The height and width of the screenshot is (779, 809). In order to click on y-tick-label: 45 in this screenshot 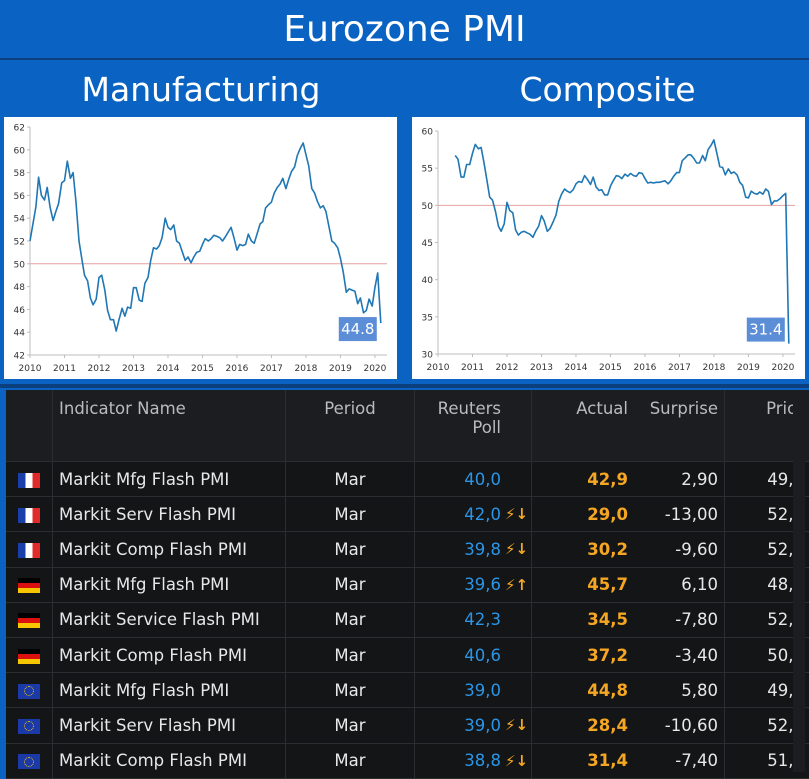, I will do `click(427, 244)`.